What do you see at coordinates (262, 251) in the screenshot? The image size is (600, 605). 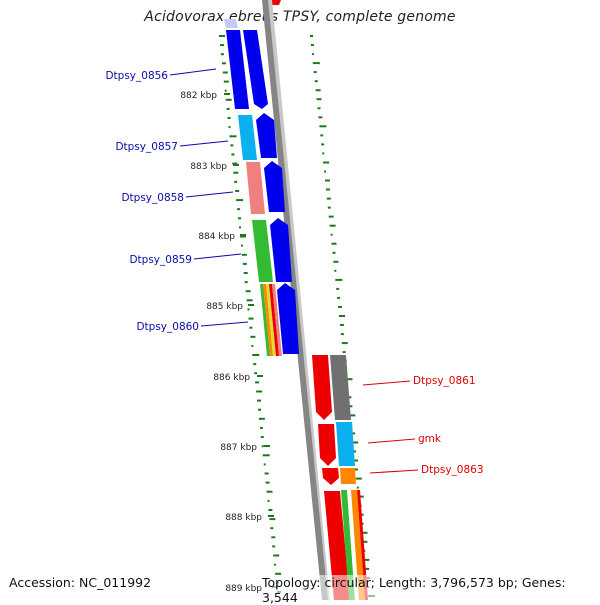 I see `gene-dtpsy-0859-color-block` at bounding box center [262, 251].